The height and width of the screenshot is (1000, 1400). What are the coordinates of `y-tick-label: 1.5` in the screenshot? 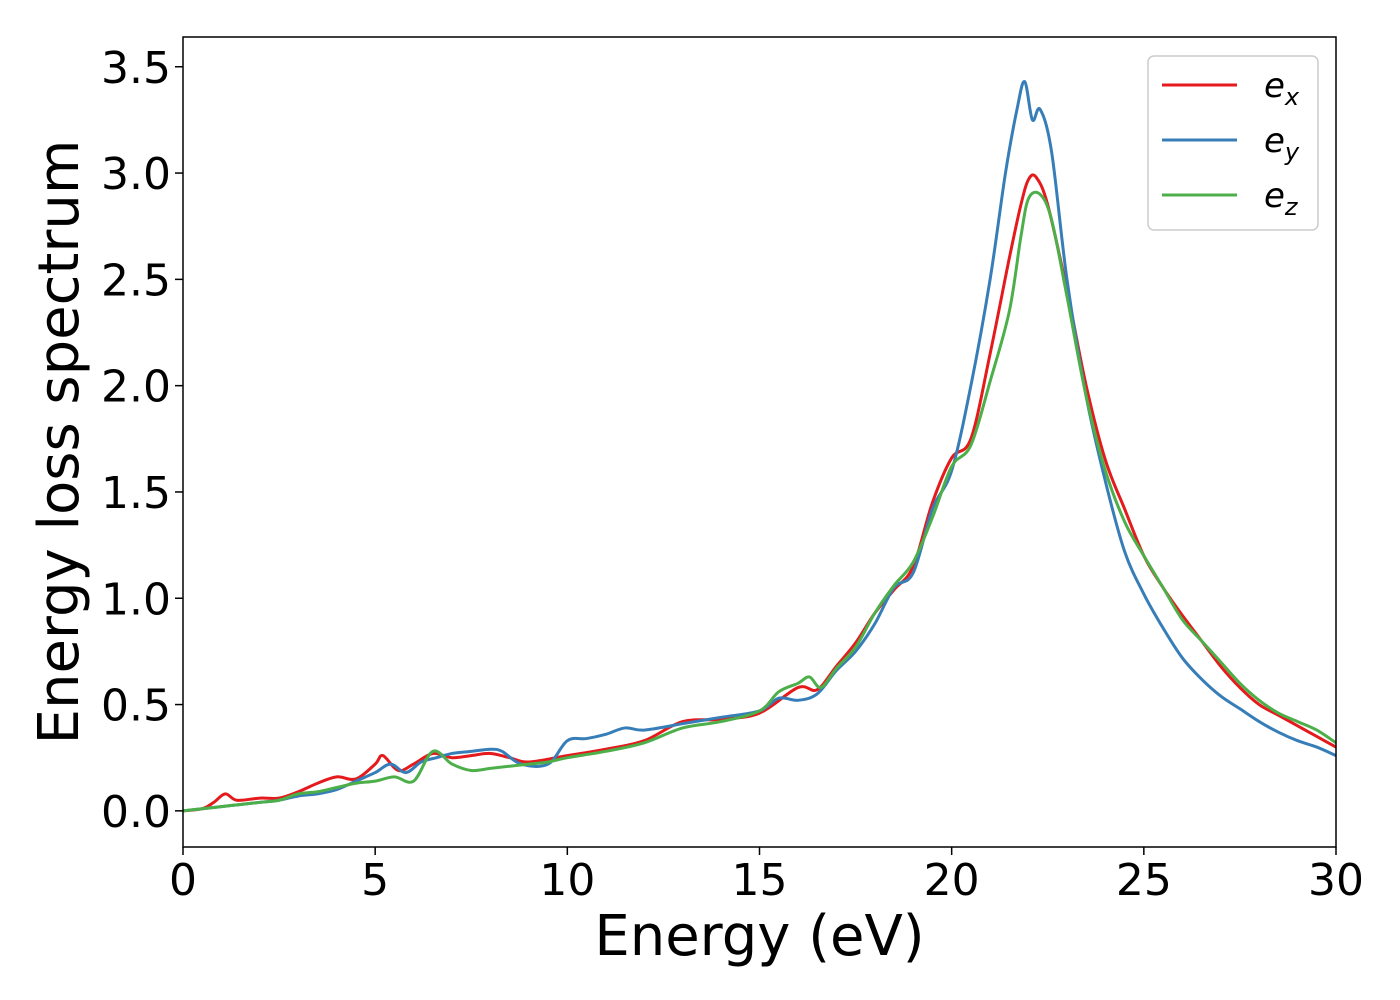 It's located at (136, 493).